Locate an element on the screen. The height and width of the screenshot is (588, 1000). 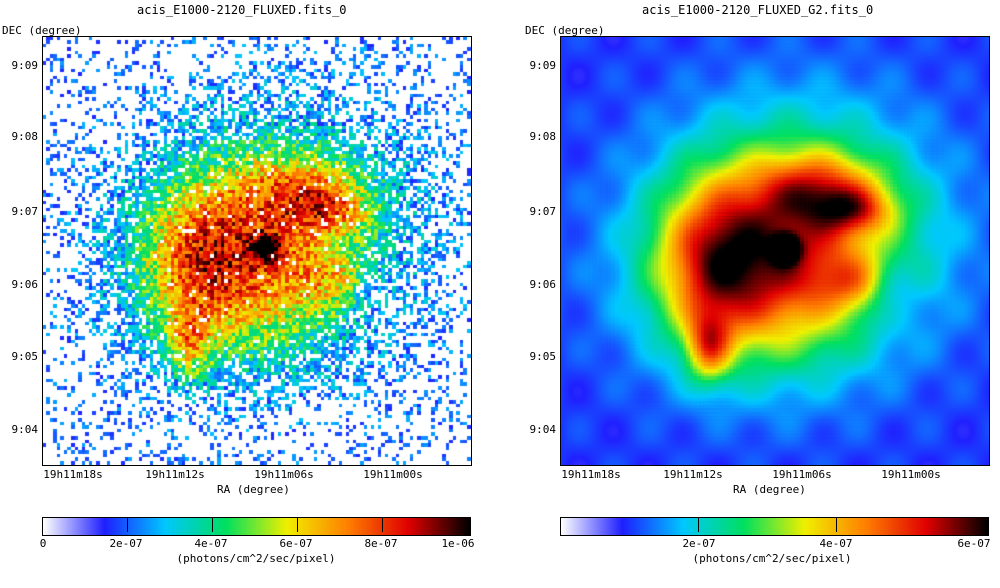
left-colorbar-label: 4e-07 is located at coordinates (211, 543).